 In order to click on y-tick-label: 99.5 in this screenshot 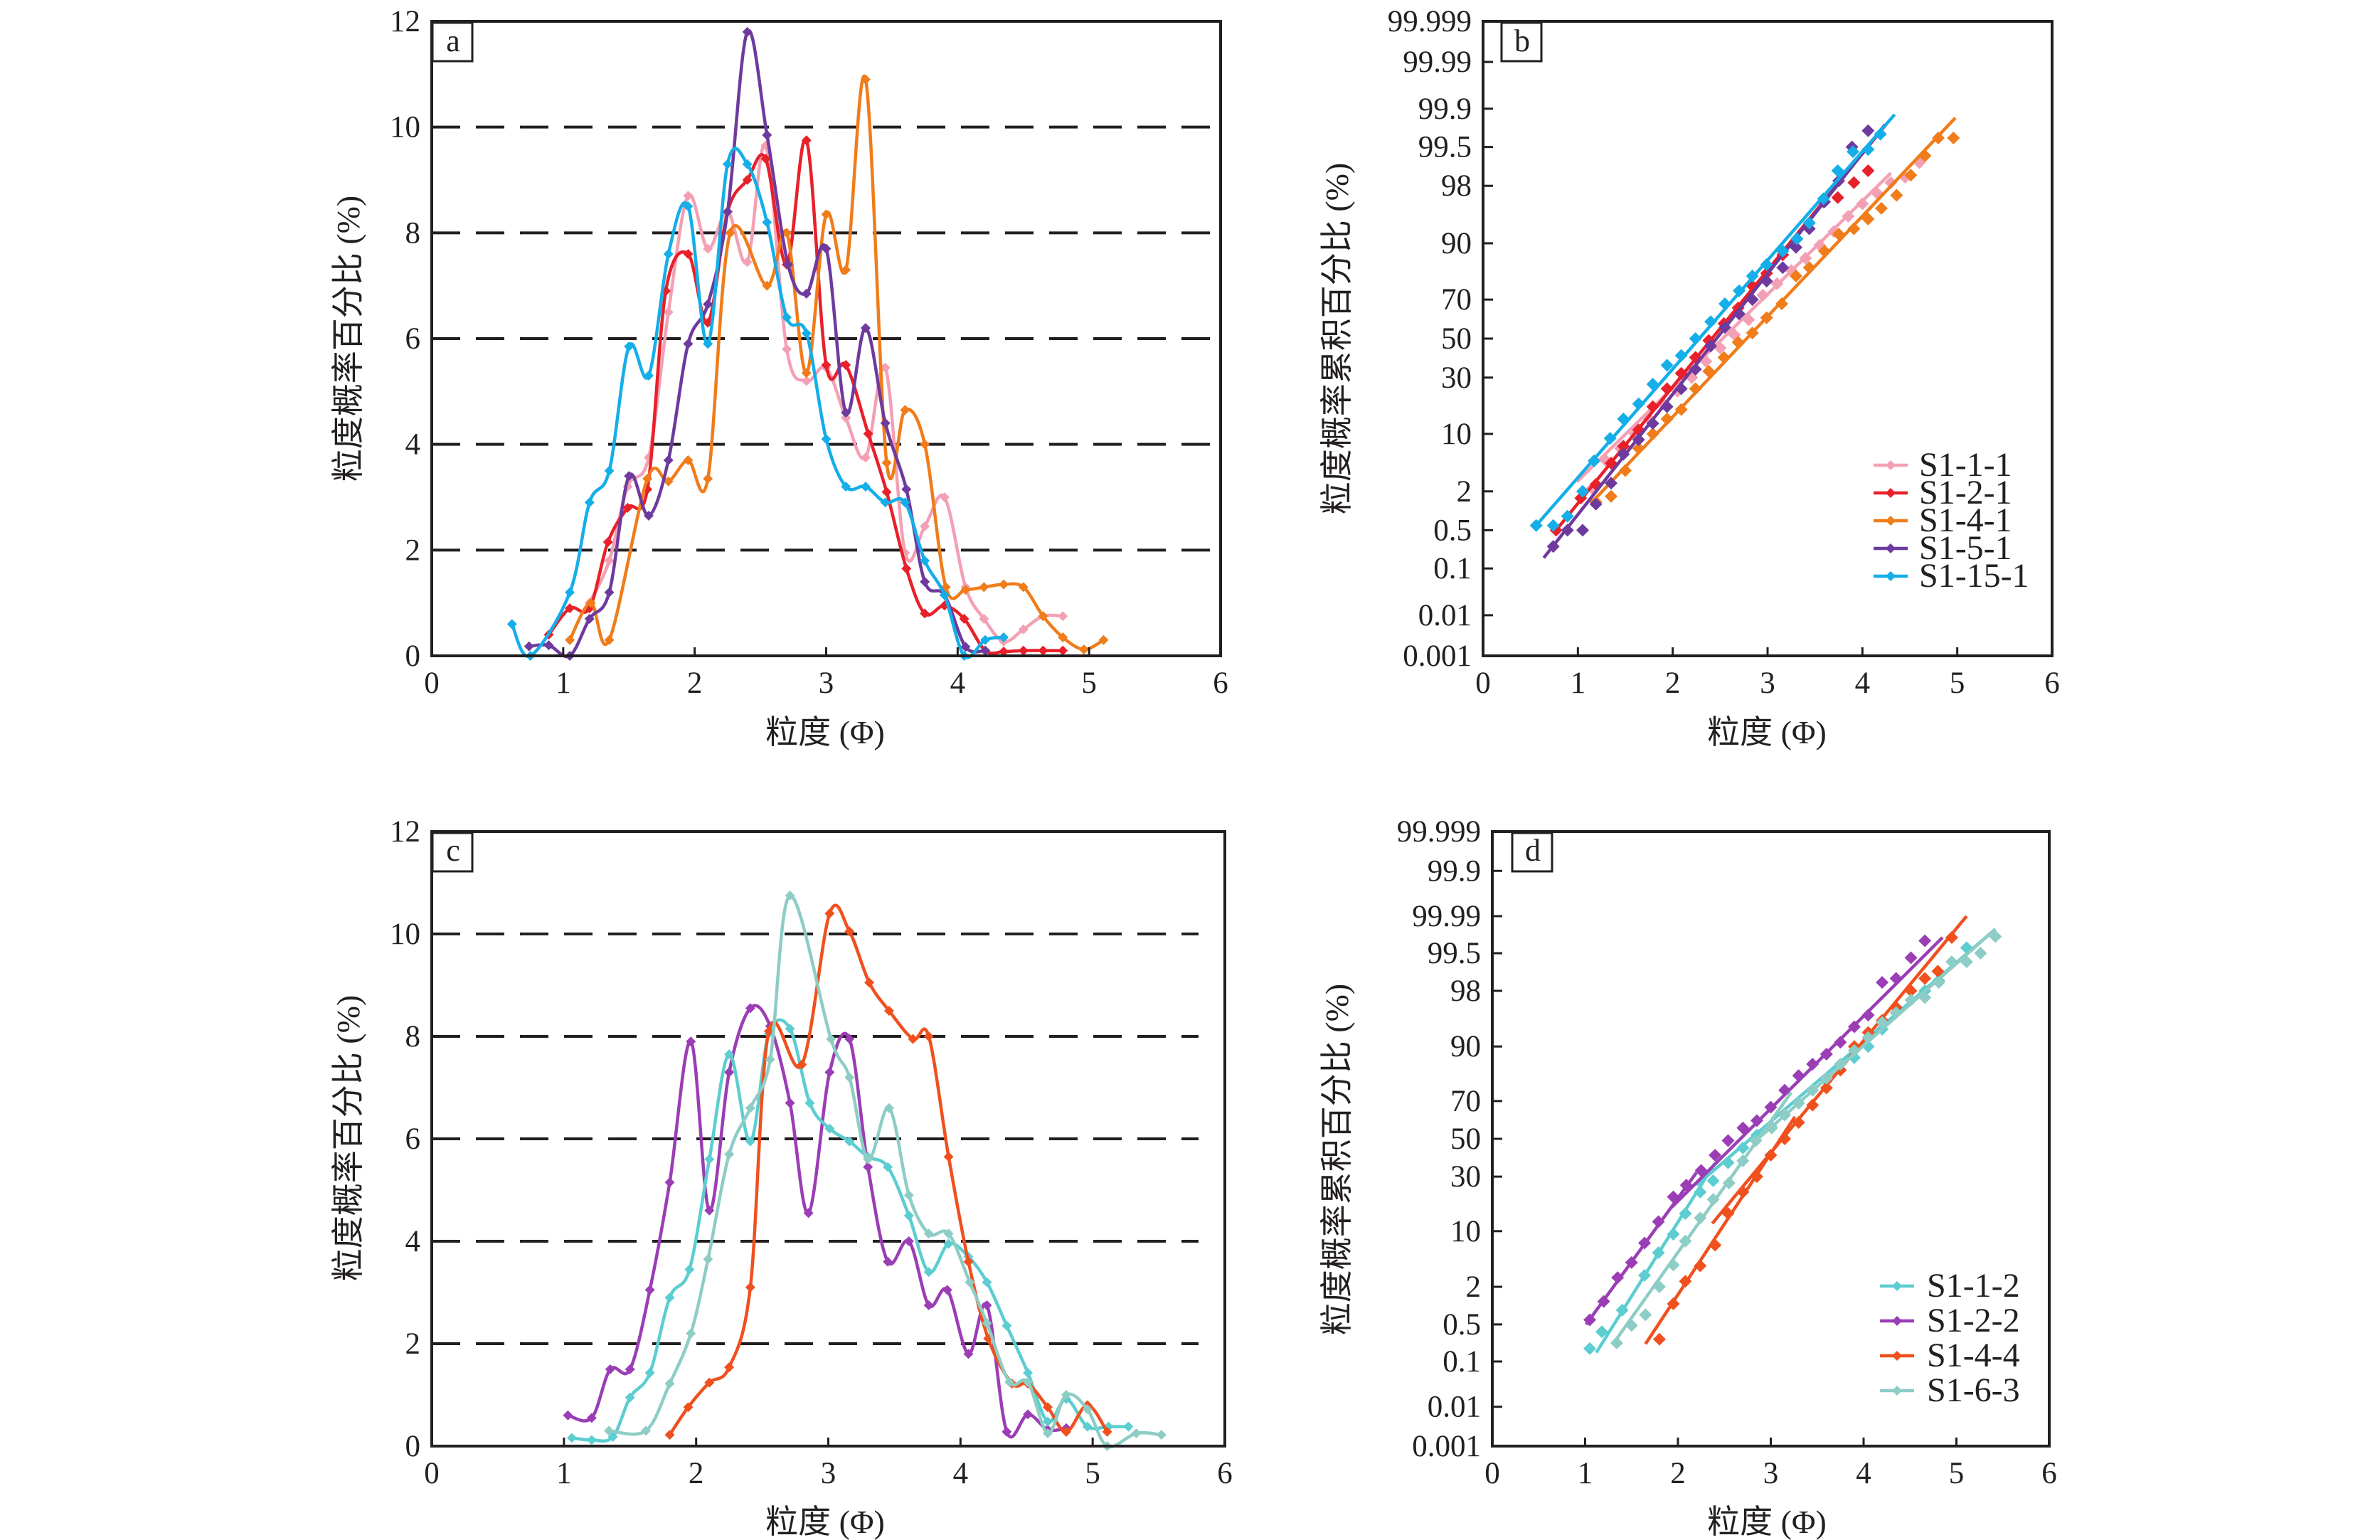, I will do `click(1454, 953)`.